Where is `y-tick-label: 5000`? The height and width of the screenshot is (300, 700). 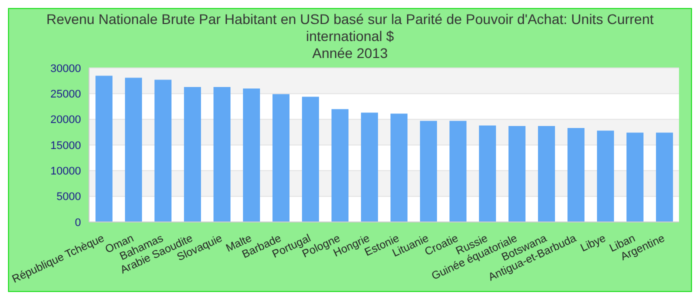
y-tick-label: 5000 is located at coordinates (68, 197).